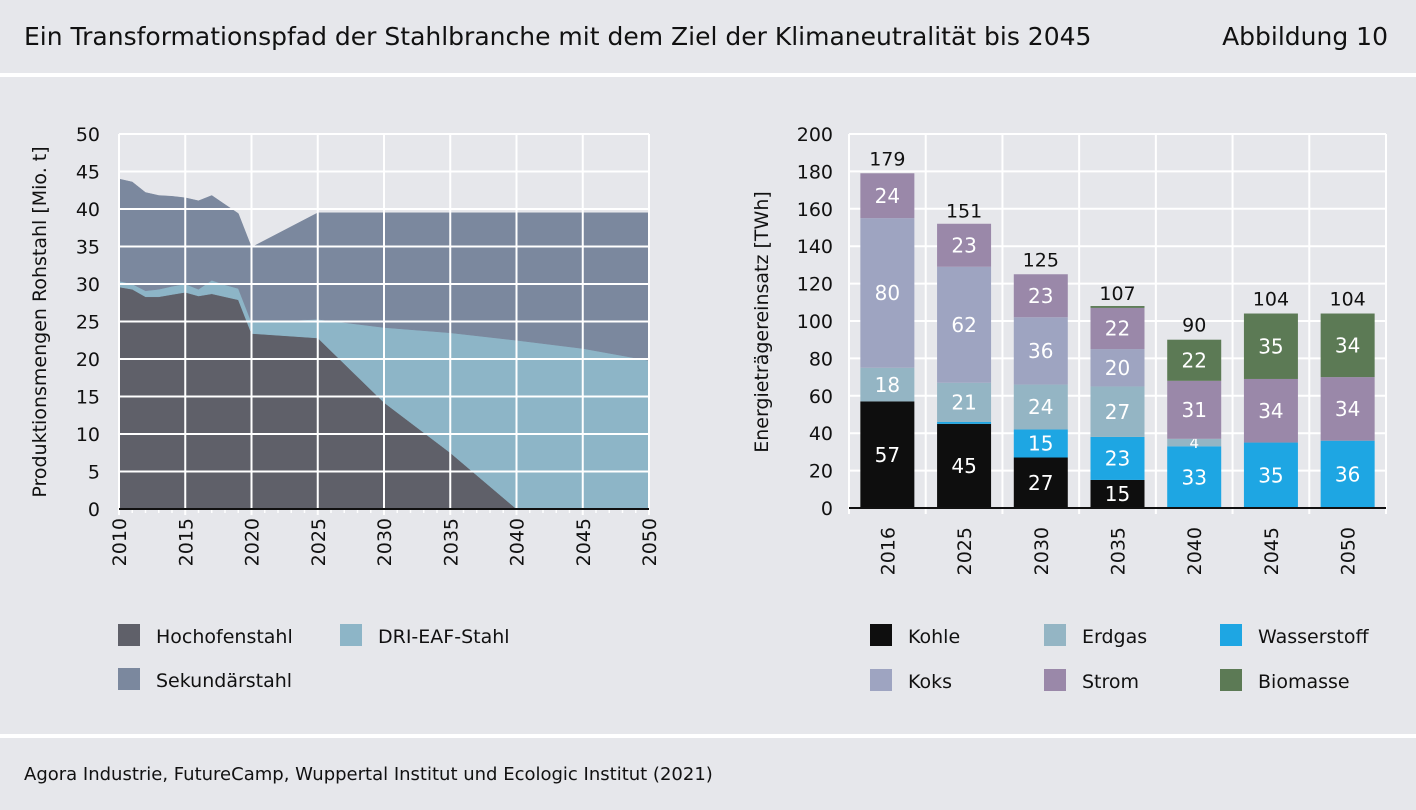  I want to click on bar-value-label: 31, so click(1193, 410).